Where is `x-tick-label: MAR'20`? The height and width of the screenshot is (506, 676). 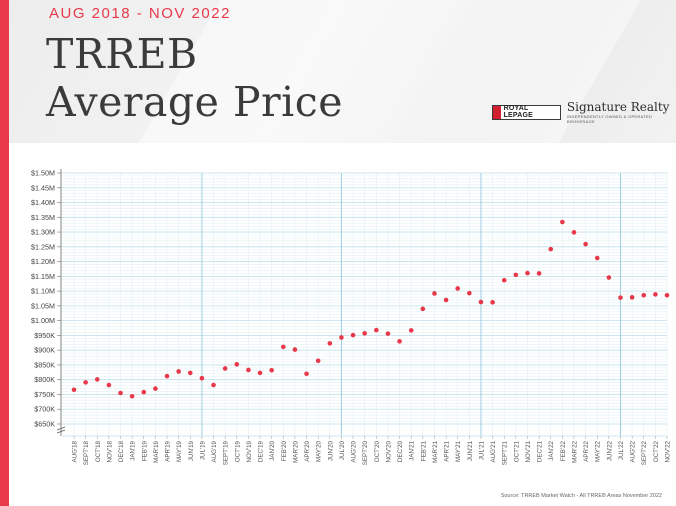
x-tick-label: MAR'20 is located at coordinates (295, 451).